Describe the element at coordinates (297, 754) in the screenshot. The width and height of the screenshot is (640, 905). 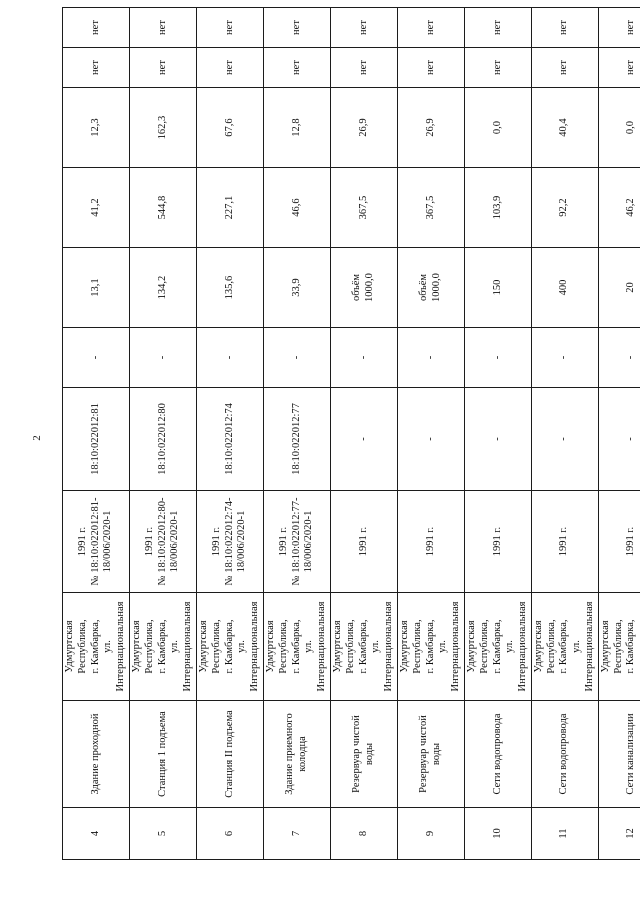
I see `object-name-cell: Здание приемного колодца` at that location.